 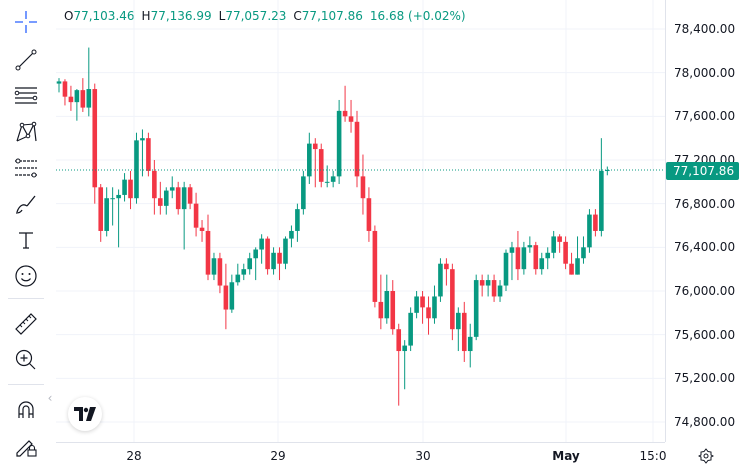 What do you see at coordinates (256, 16) in the screenshot?
I see `low-value: 77,057.23` at bounding box center [256, 16].